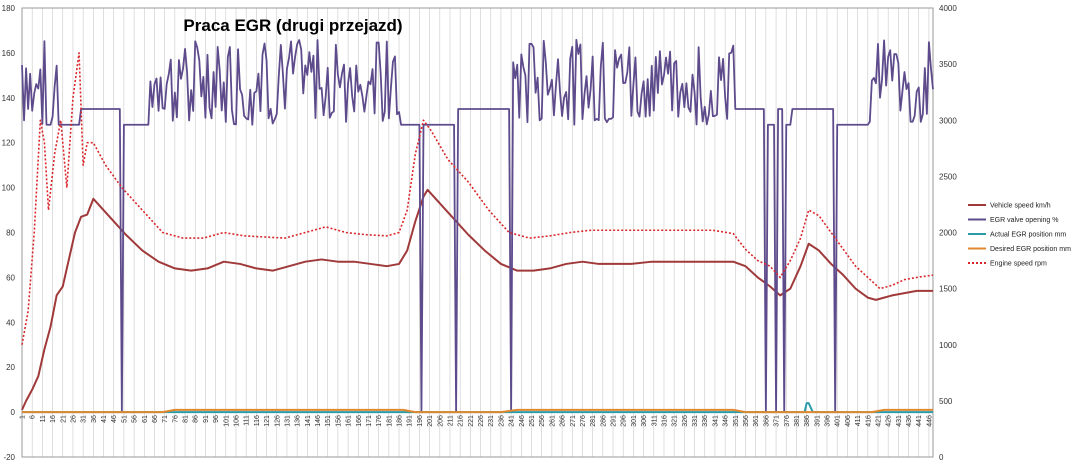  Describe the element at coordinates (440, 421) in the screenshot. I see `x-tick-label: 206` at that location.